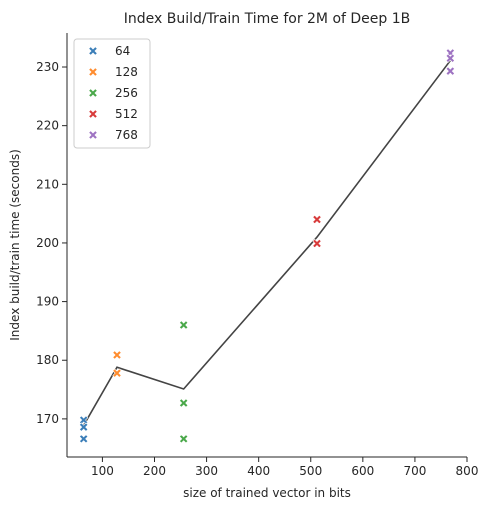  Describe the element at coordinates (126, 72) in the screenshot. I see `legend-label-128: 128` at that location.